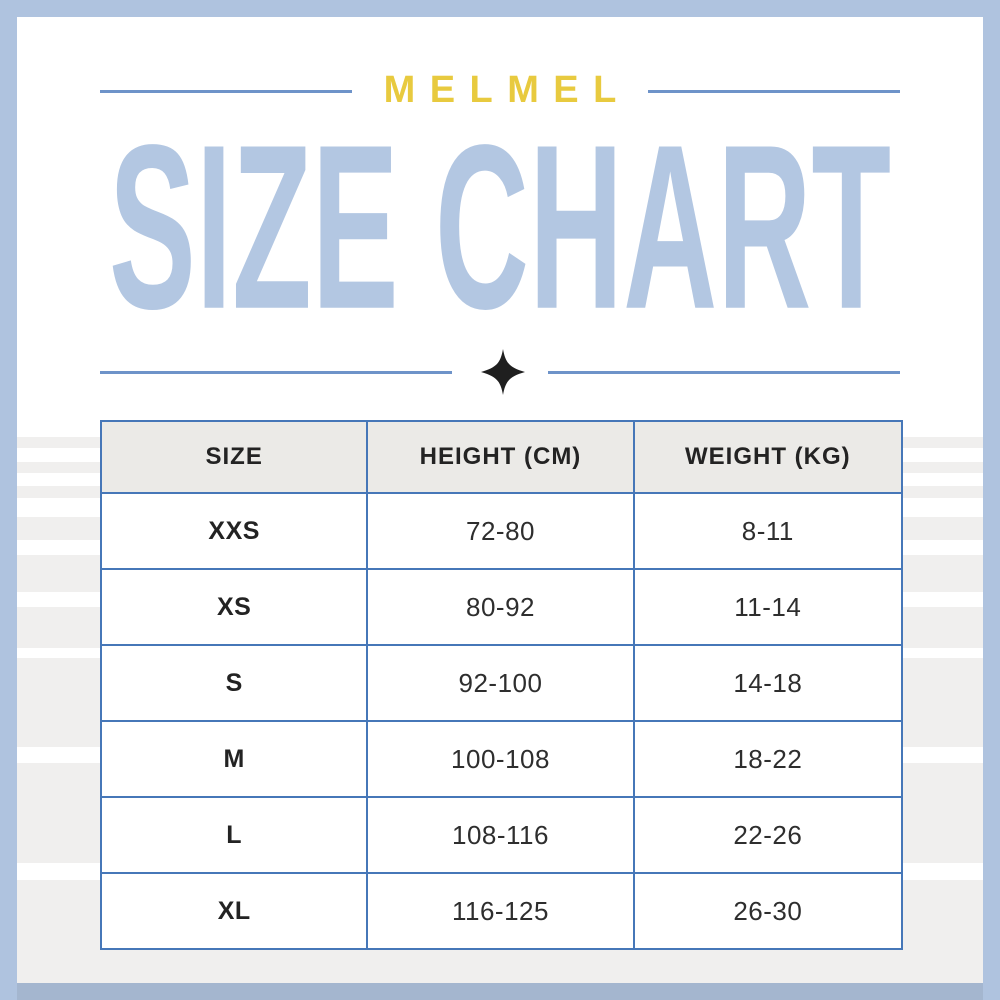  I want to click on height-cell: 116-125, so click(501, 911).